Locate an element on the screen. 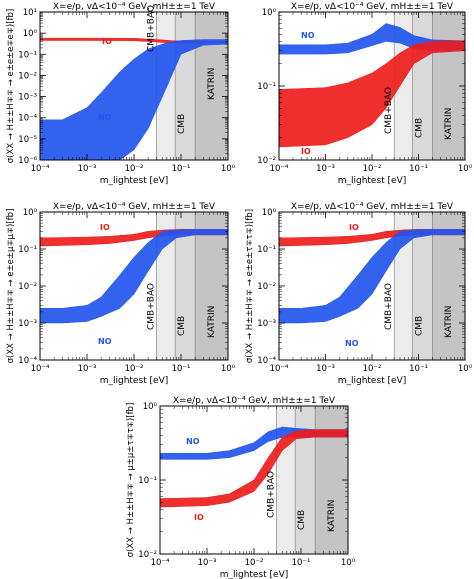 The height and width of the screenshot is (579, 474). region-band is located at coordinates (211, 86).